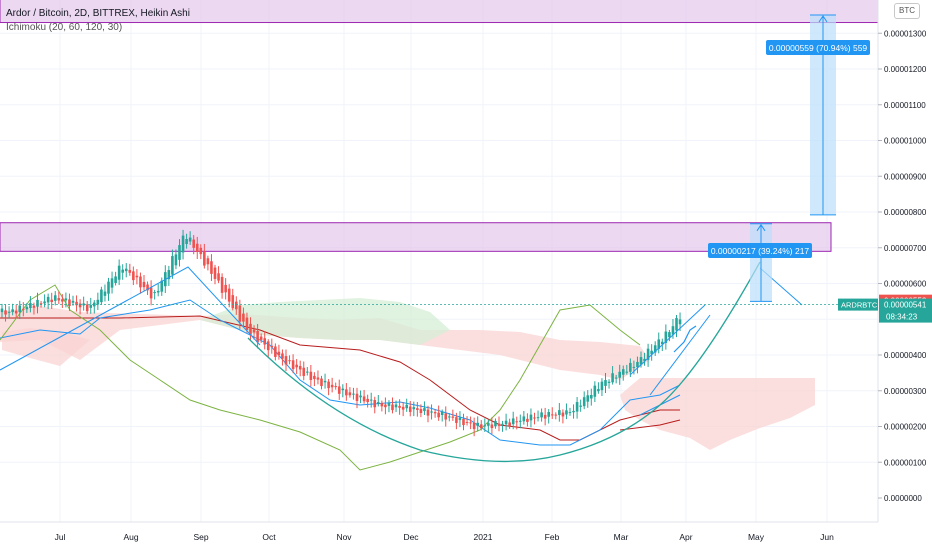  Describe the element at coordinates (552, 537) in the screenshot. I see `x-tick-label: Feb` at that location.